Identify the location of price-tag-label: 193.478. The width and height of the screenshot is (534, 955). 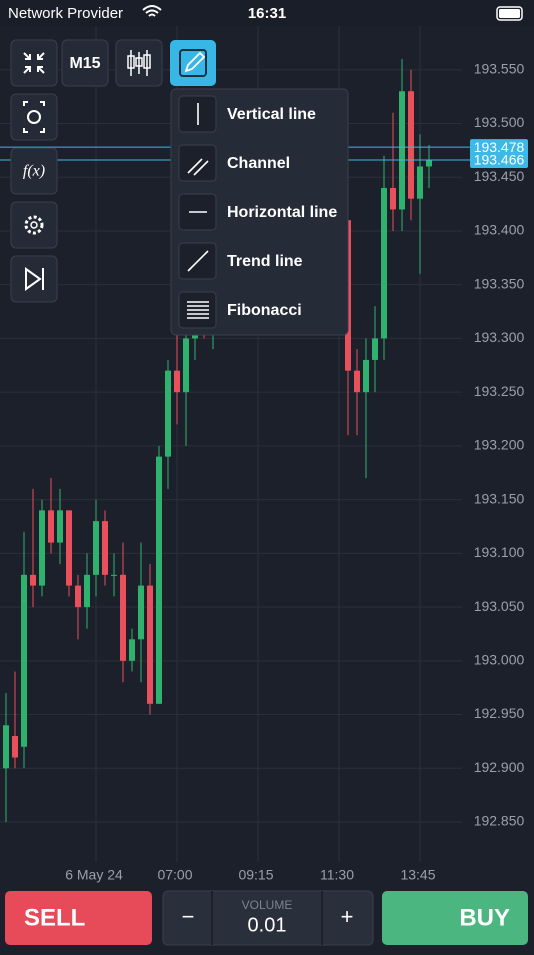
(499, 147).